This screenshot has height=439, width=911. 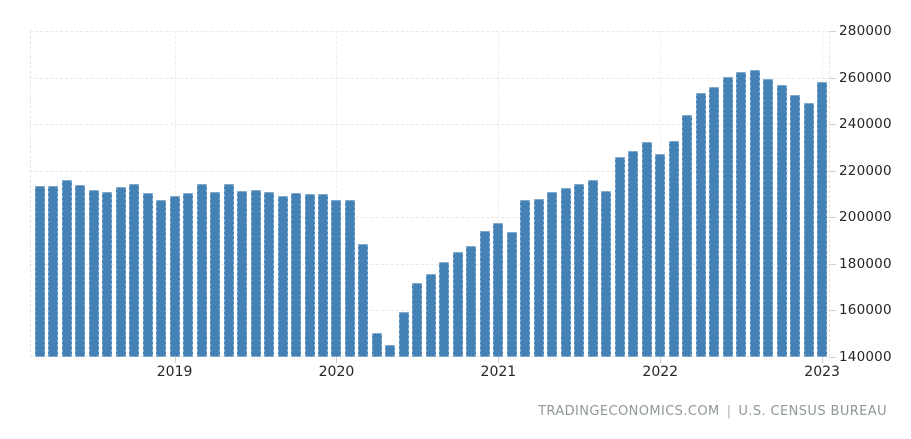 What do you see at coordinates (499, 194) in the screenshot?
I see `year-gridline-2021` at bounding box center [499, 194].